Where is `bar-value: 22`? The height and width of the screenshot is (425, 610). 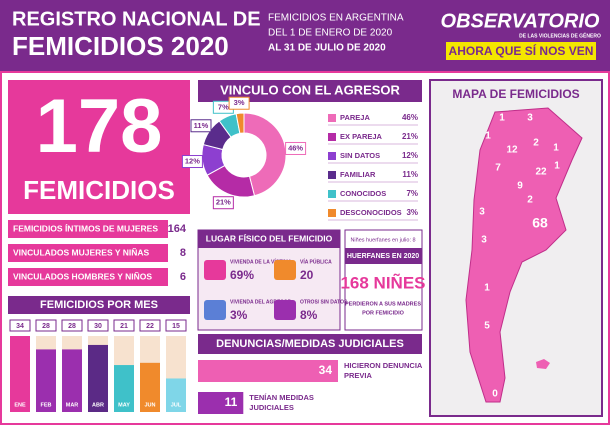
bar-value: 22 is located at coordinates (150, 326).